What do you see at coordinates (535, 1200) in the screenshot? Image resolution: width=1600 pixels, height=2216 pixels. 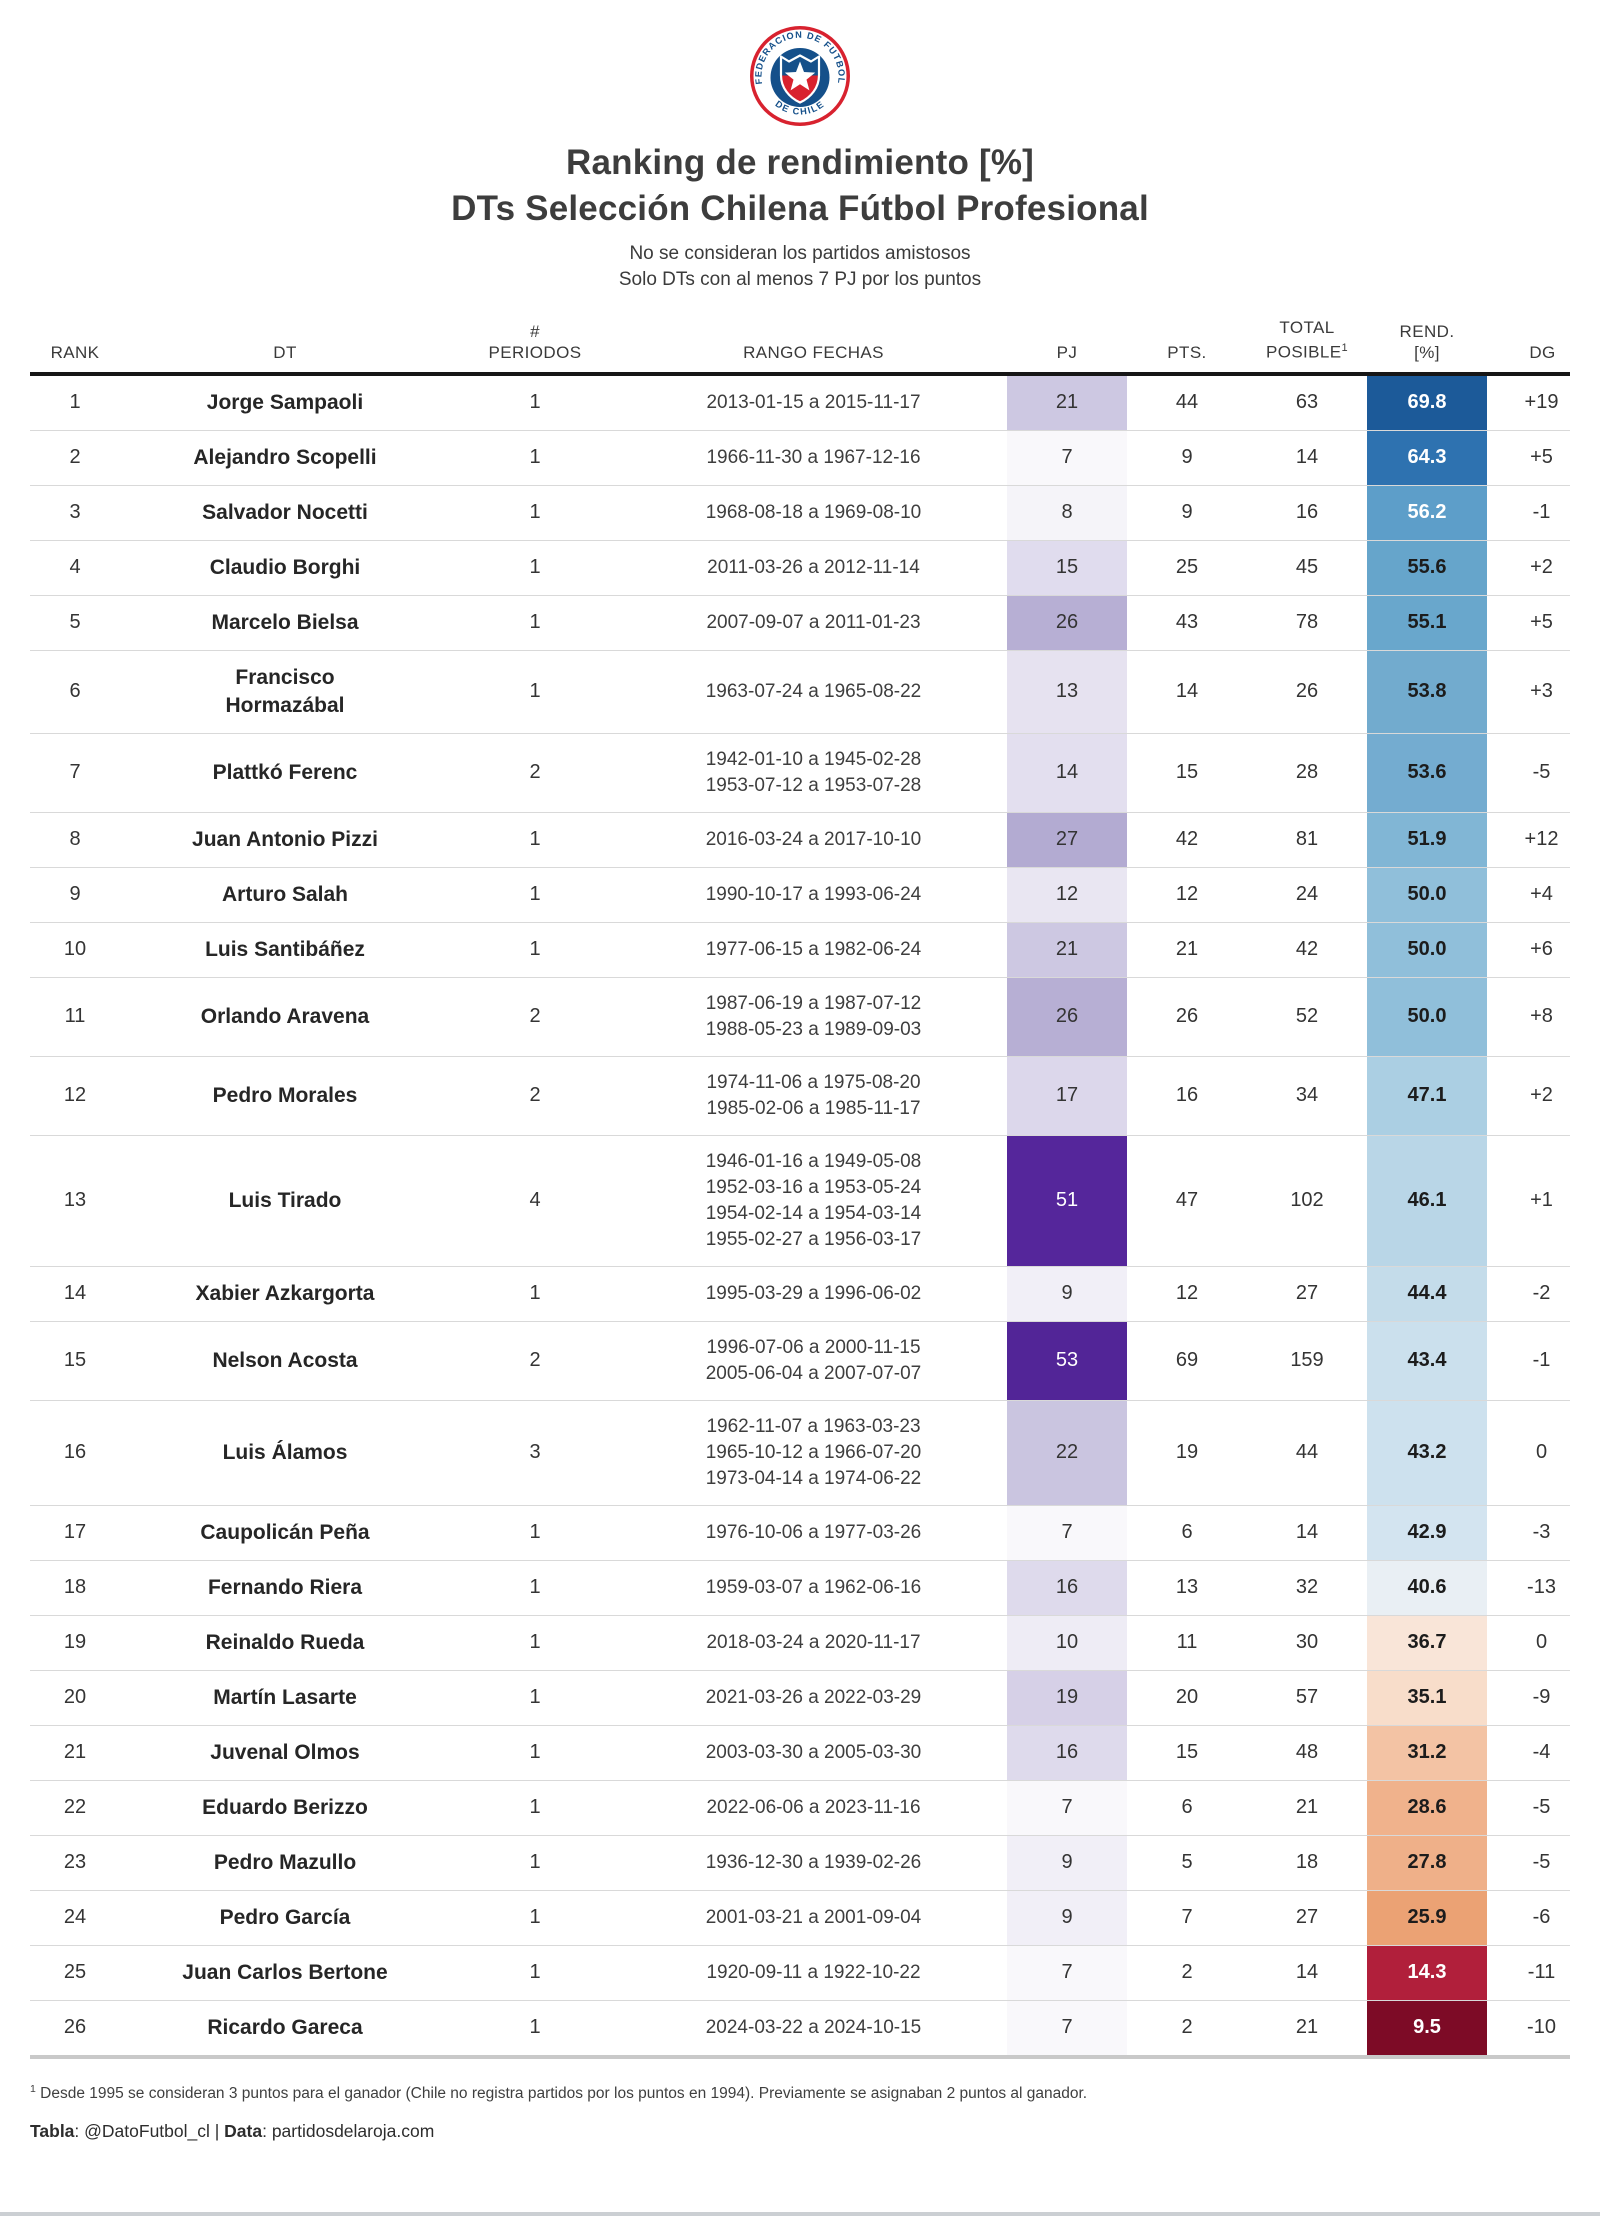 I see `cell-periodos: 4` at bounding box center [535, 1200].